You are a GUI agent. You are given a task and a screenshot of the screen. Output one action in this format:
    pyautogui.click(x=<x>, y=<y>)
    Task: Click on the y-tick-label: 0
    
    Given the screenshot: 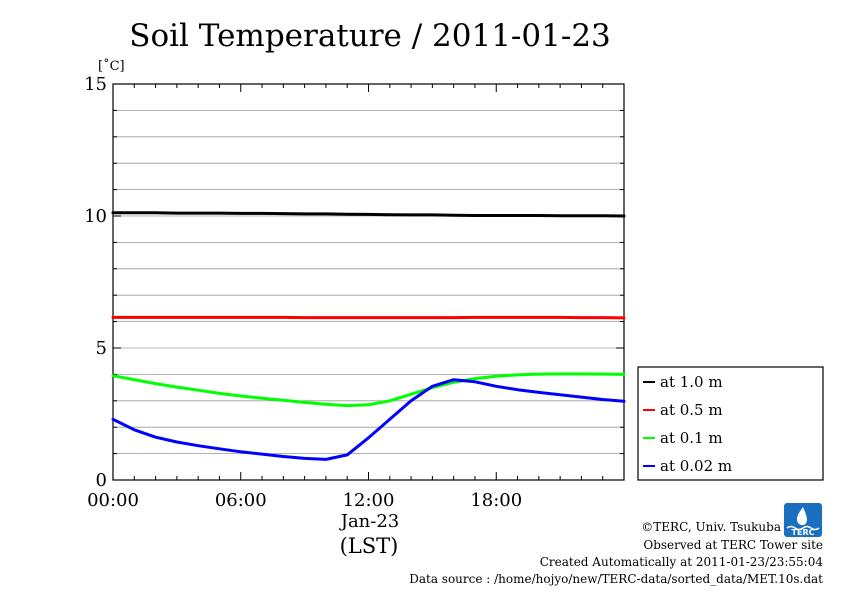 What is the action you would take?
    pyautogui.click(x=101, y=480)
    